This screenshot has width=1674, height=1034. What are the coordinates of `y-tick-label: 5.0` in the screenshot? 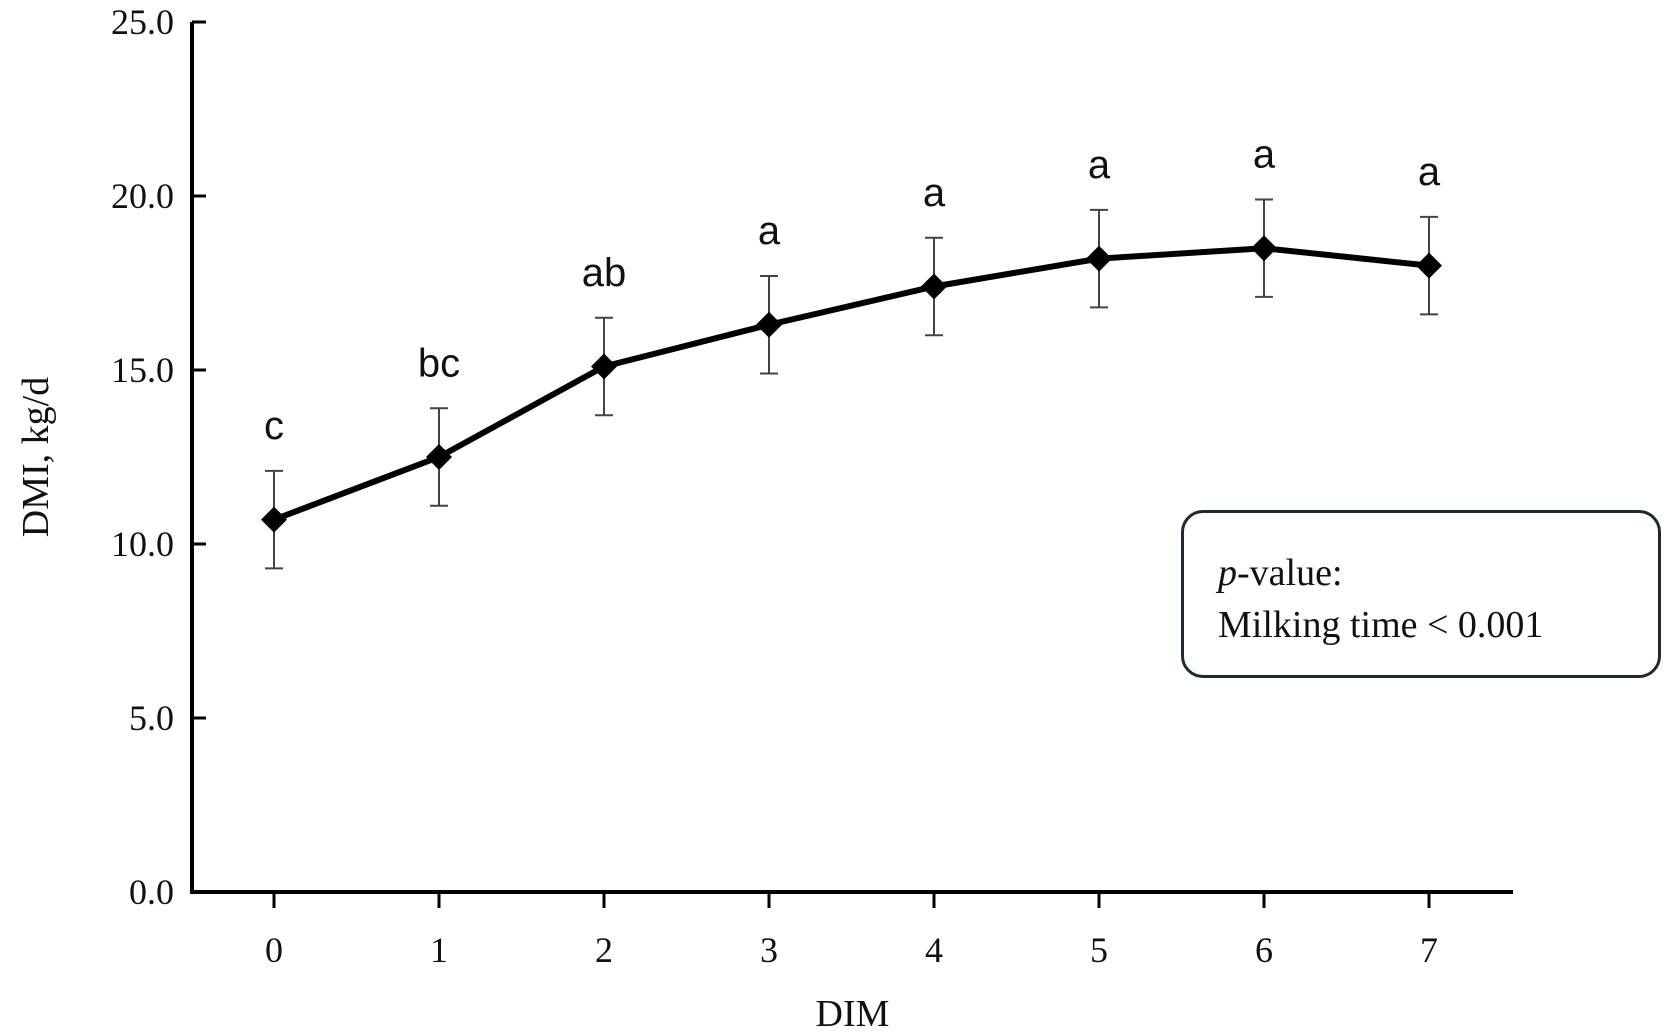 It's located at (151, 718).